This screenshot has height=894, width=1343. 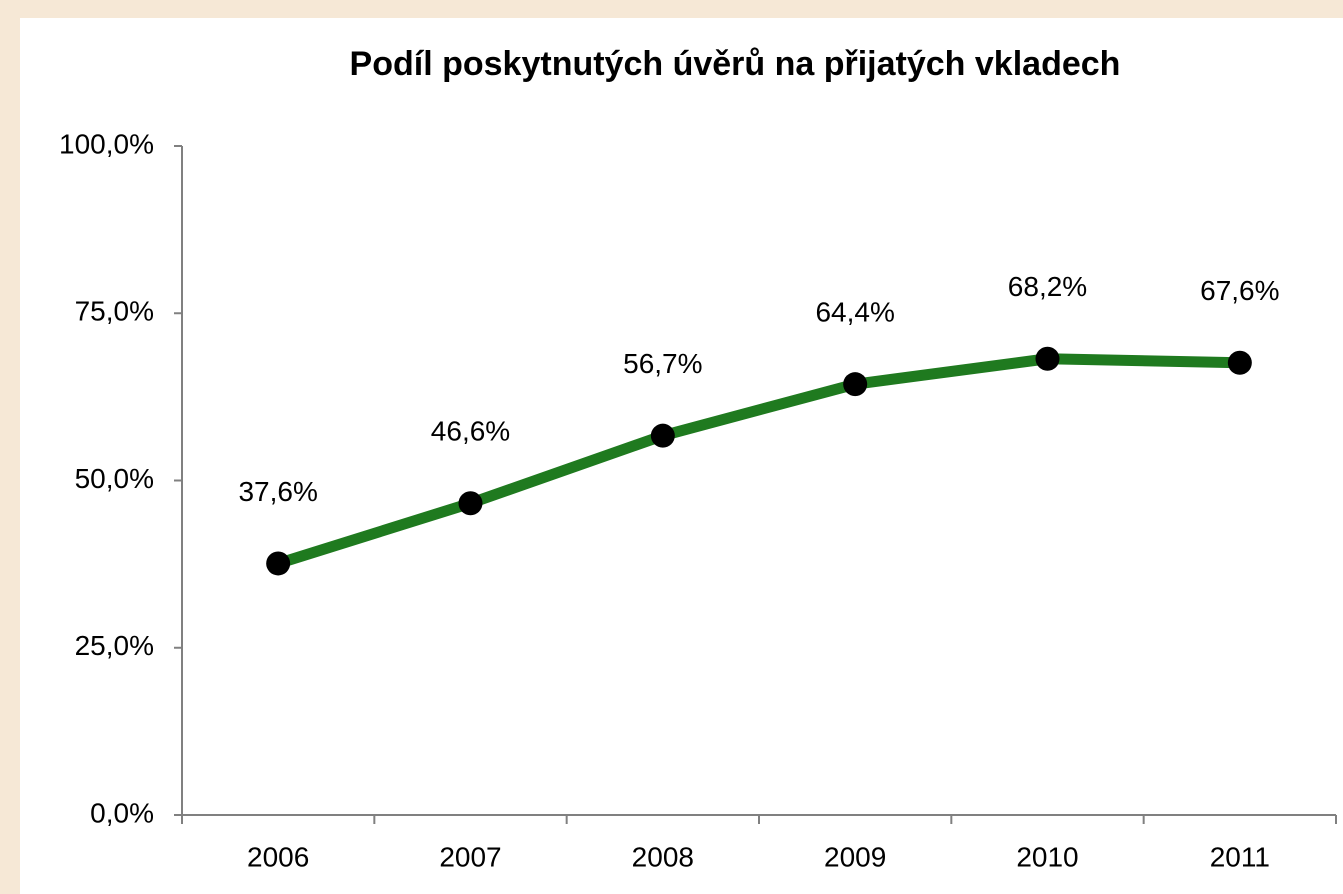 I want to click on x-tick-label: 2007, so click(x=470, y=856).